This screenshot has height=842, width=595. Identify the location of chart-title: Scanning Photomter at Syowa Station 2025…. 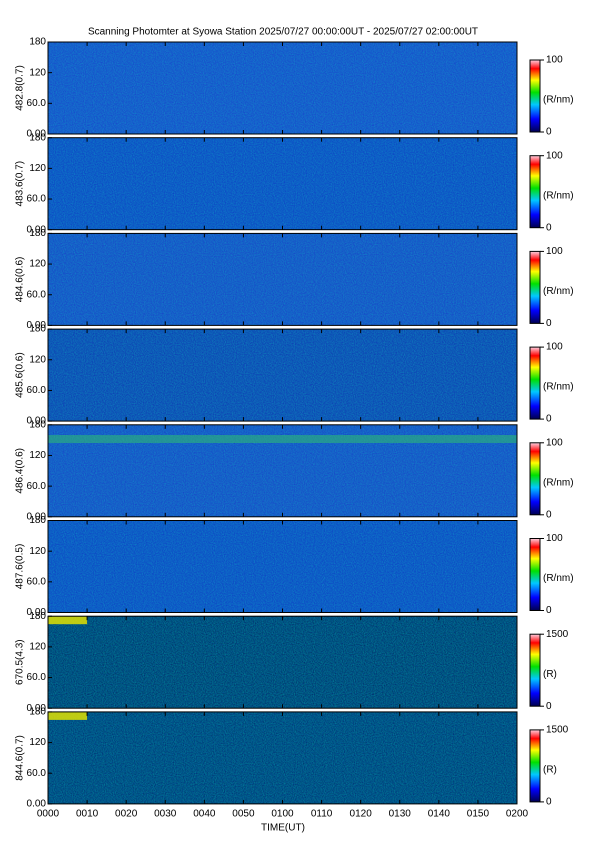
(283, 32).